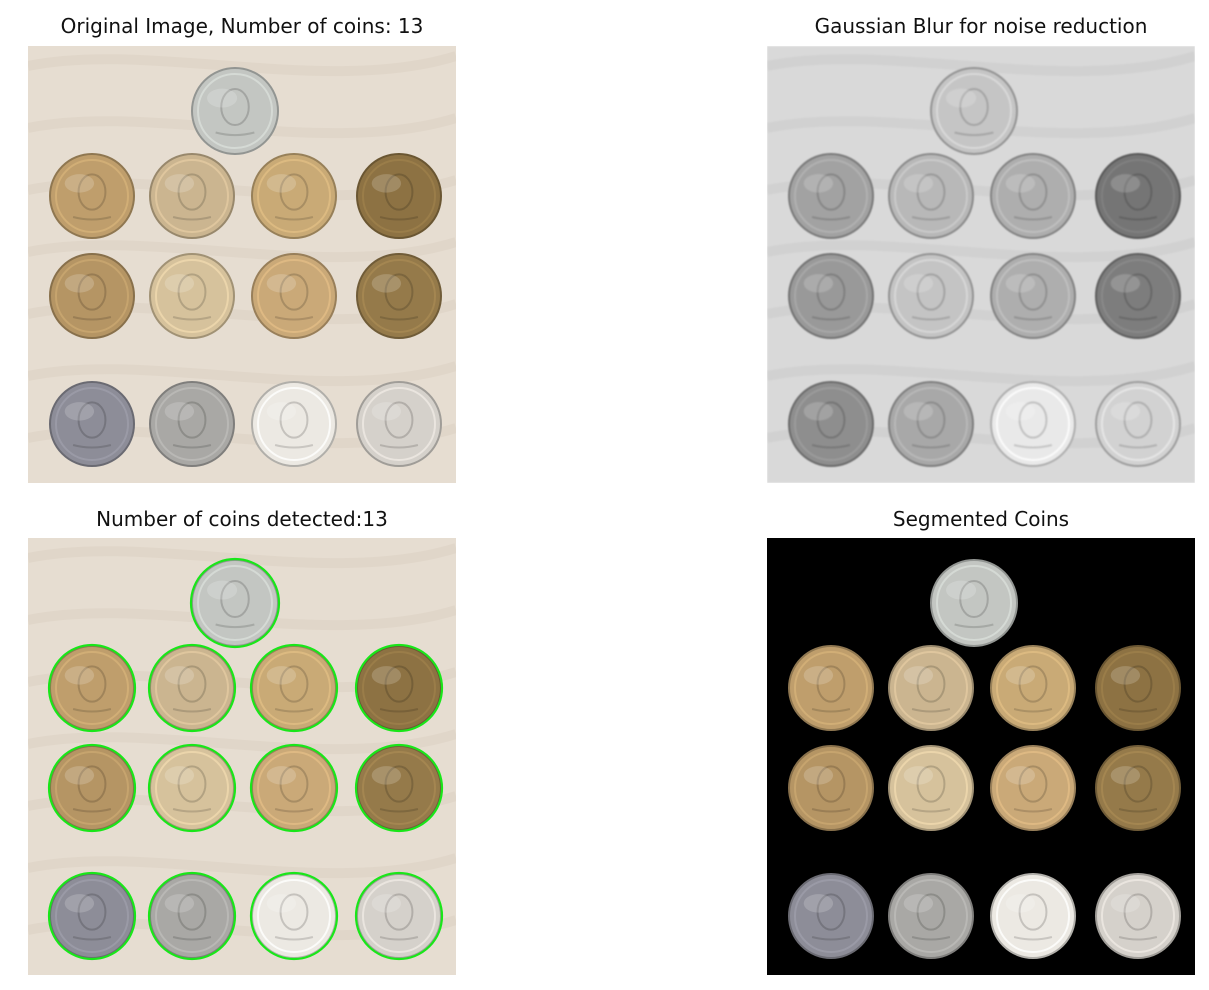 The image size is (1209, 990). What do you see at coordinates (981, 519) in the screenshot?
I see `panel-title-segmented: Segmented Coins` at bounding box center [981, 519].